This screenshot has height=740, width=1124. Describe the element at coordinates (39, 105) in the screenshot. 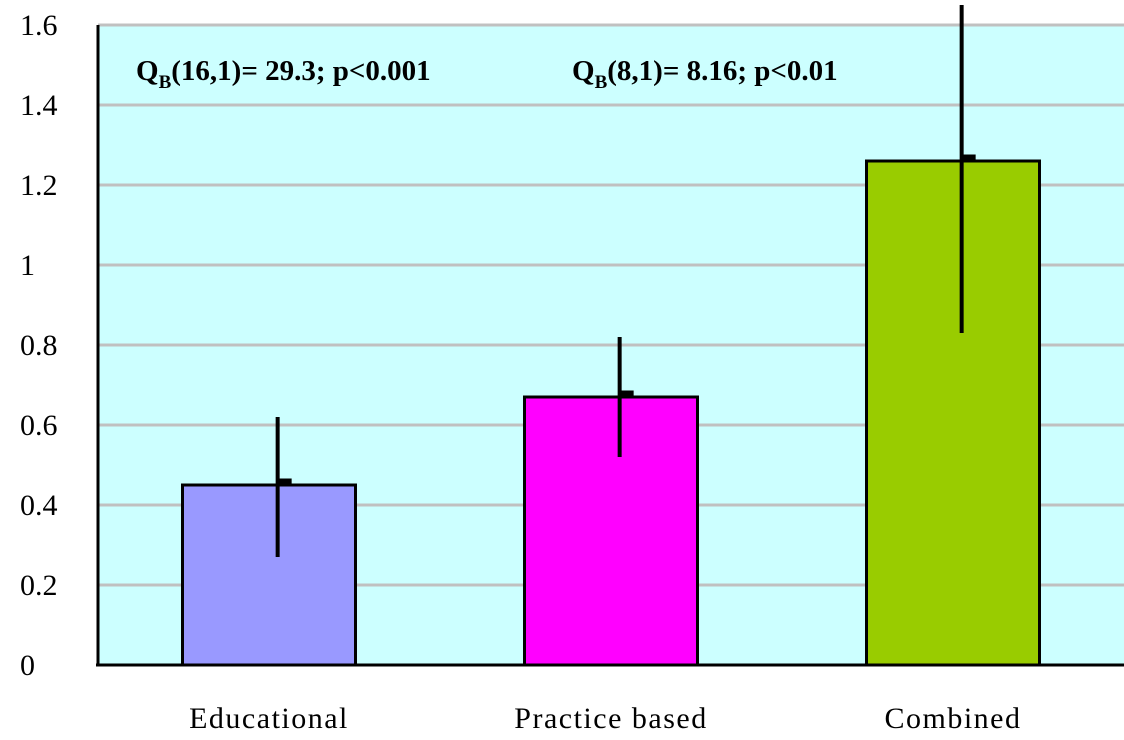

I see `y-tick-label: 1.4` at that location.